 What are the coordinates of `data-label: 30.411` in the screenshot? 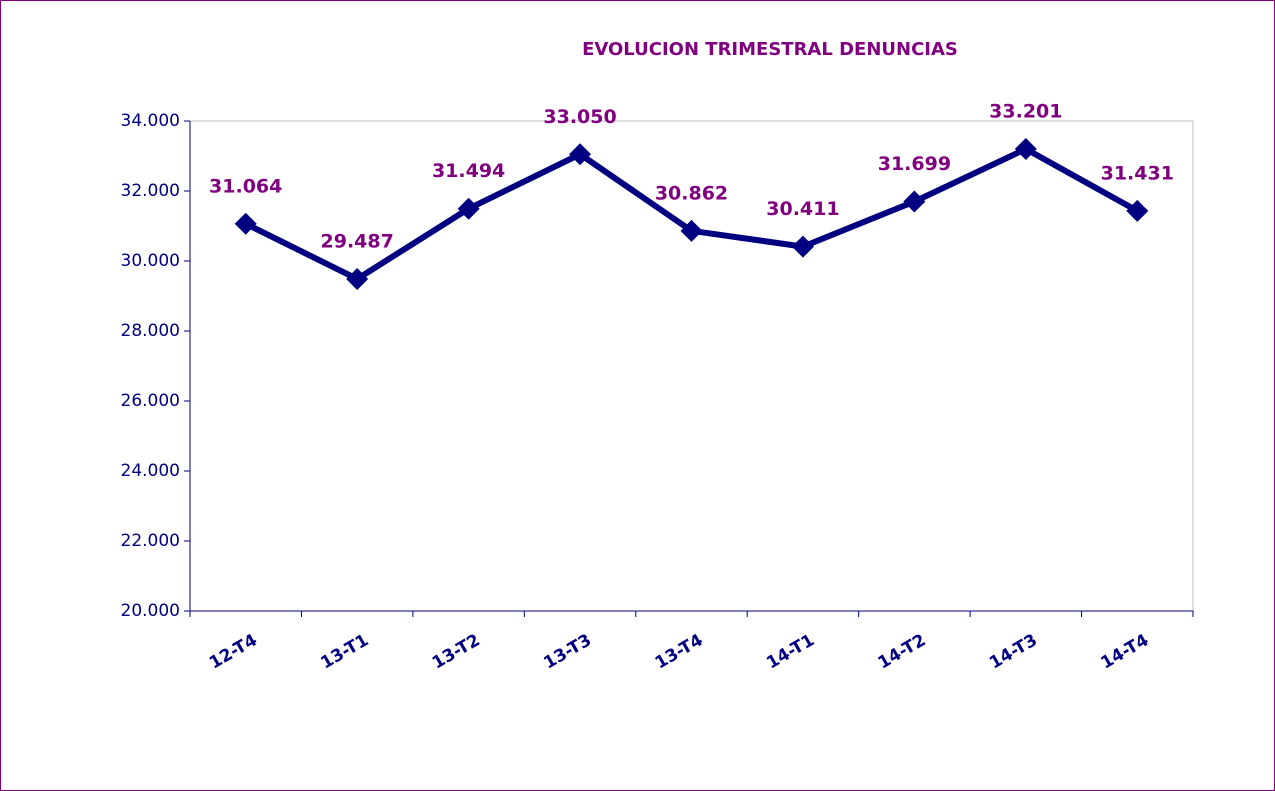 It's located at (802, 209).